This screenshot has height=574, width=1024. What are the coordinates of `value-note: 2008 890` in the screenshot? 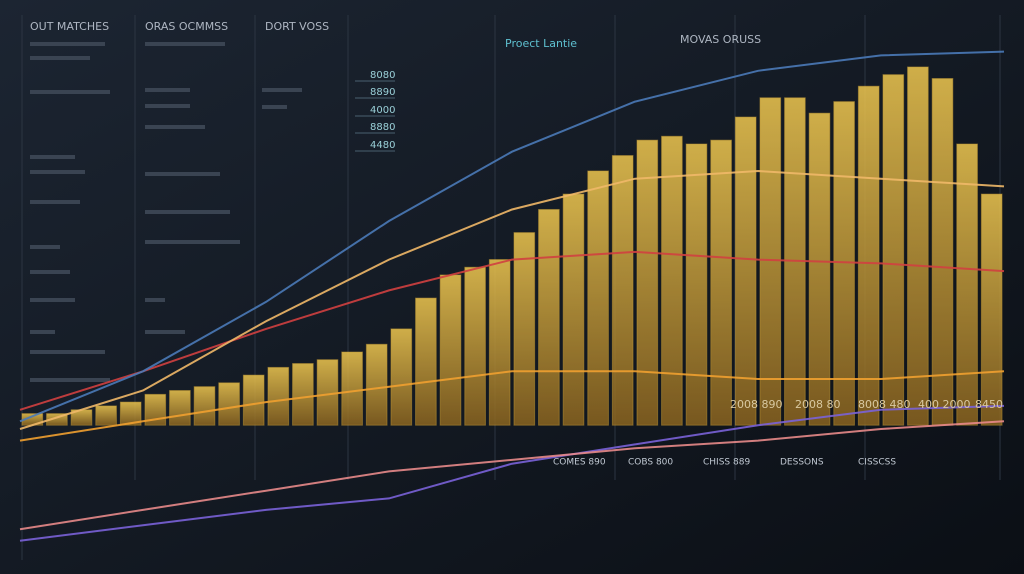 It's located at (756, 404).